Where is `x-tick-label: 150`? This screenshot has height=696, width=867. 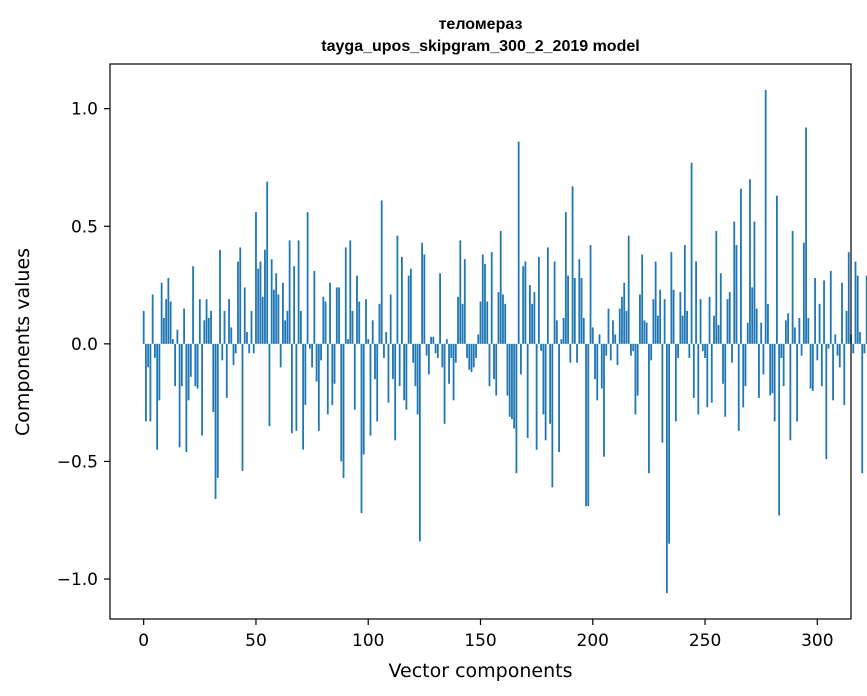 x-tick-label: 150 is located at coordinates (480, 641).